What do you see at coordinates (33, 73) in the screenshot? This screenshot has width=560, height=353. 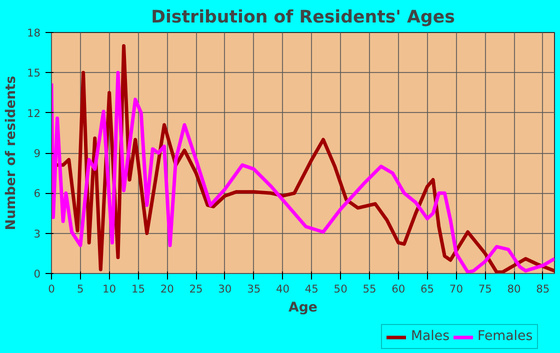 I see `y-tick-label: 15` at bounding box center [33, 73].